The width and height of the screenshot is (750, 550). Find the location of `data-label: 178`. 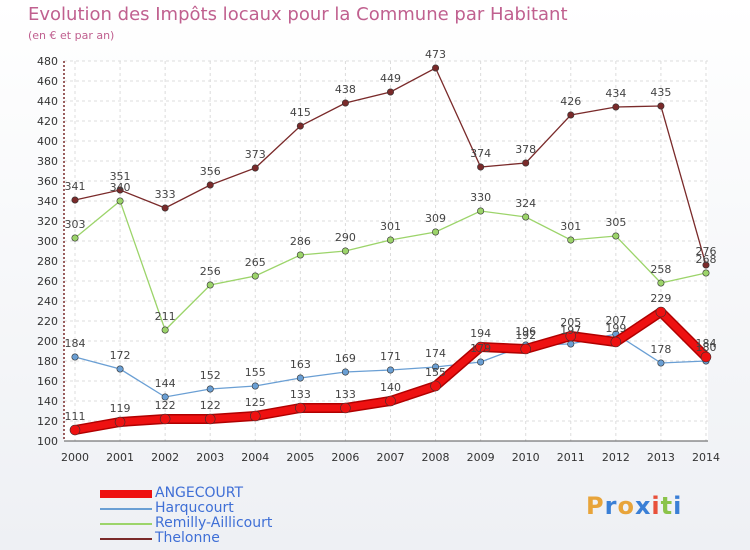

data-label: 178 is located at coordinates (660, 349).